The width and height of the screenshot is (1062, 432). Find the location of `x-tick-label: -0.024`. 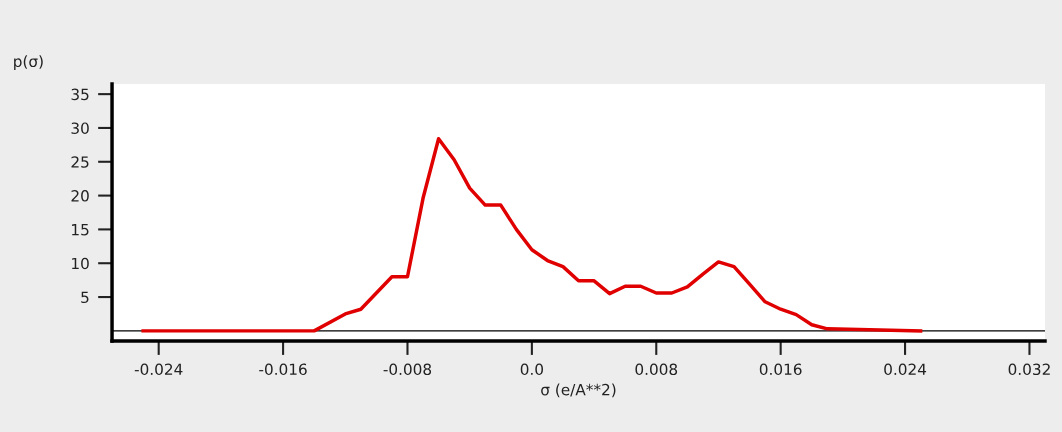

x-tick-label: -0.024 is located at coordinates (158, 369).